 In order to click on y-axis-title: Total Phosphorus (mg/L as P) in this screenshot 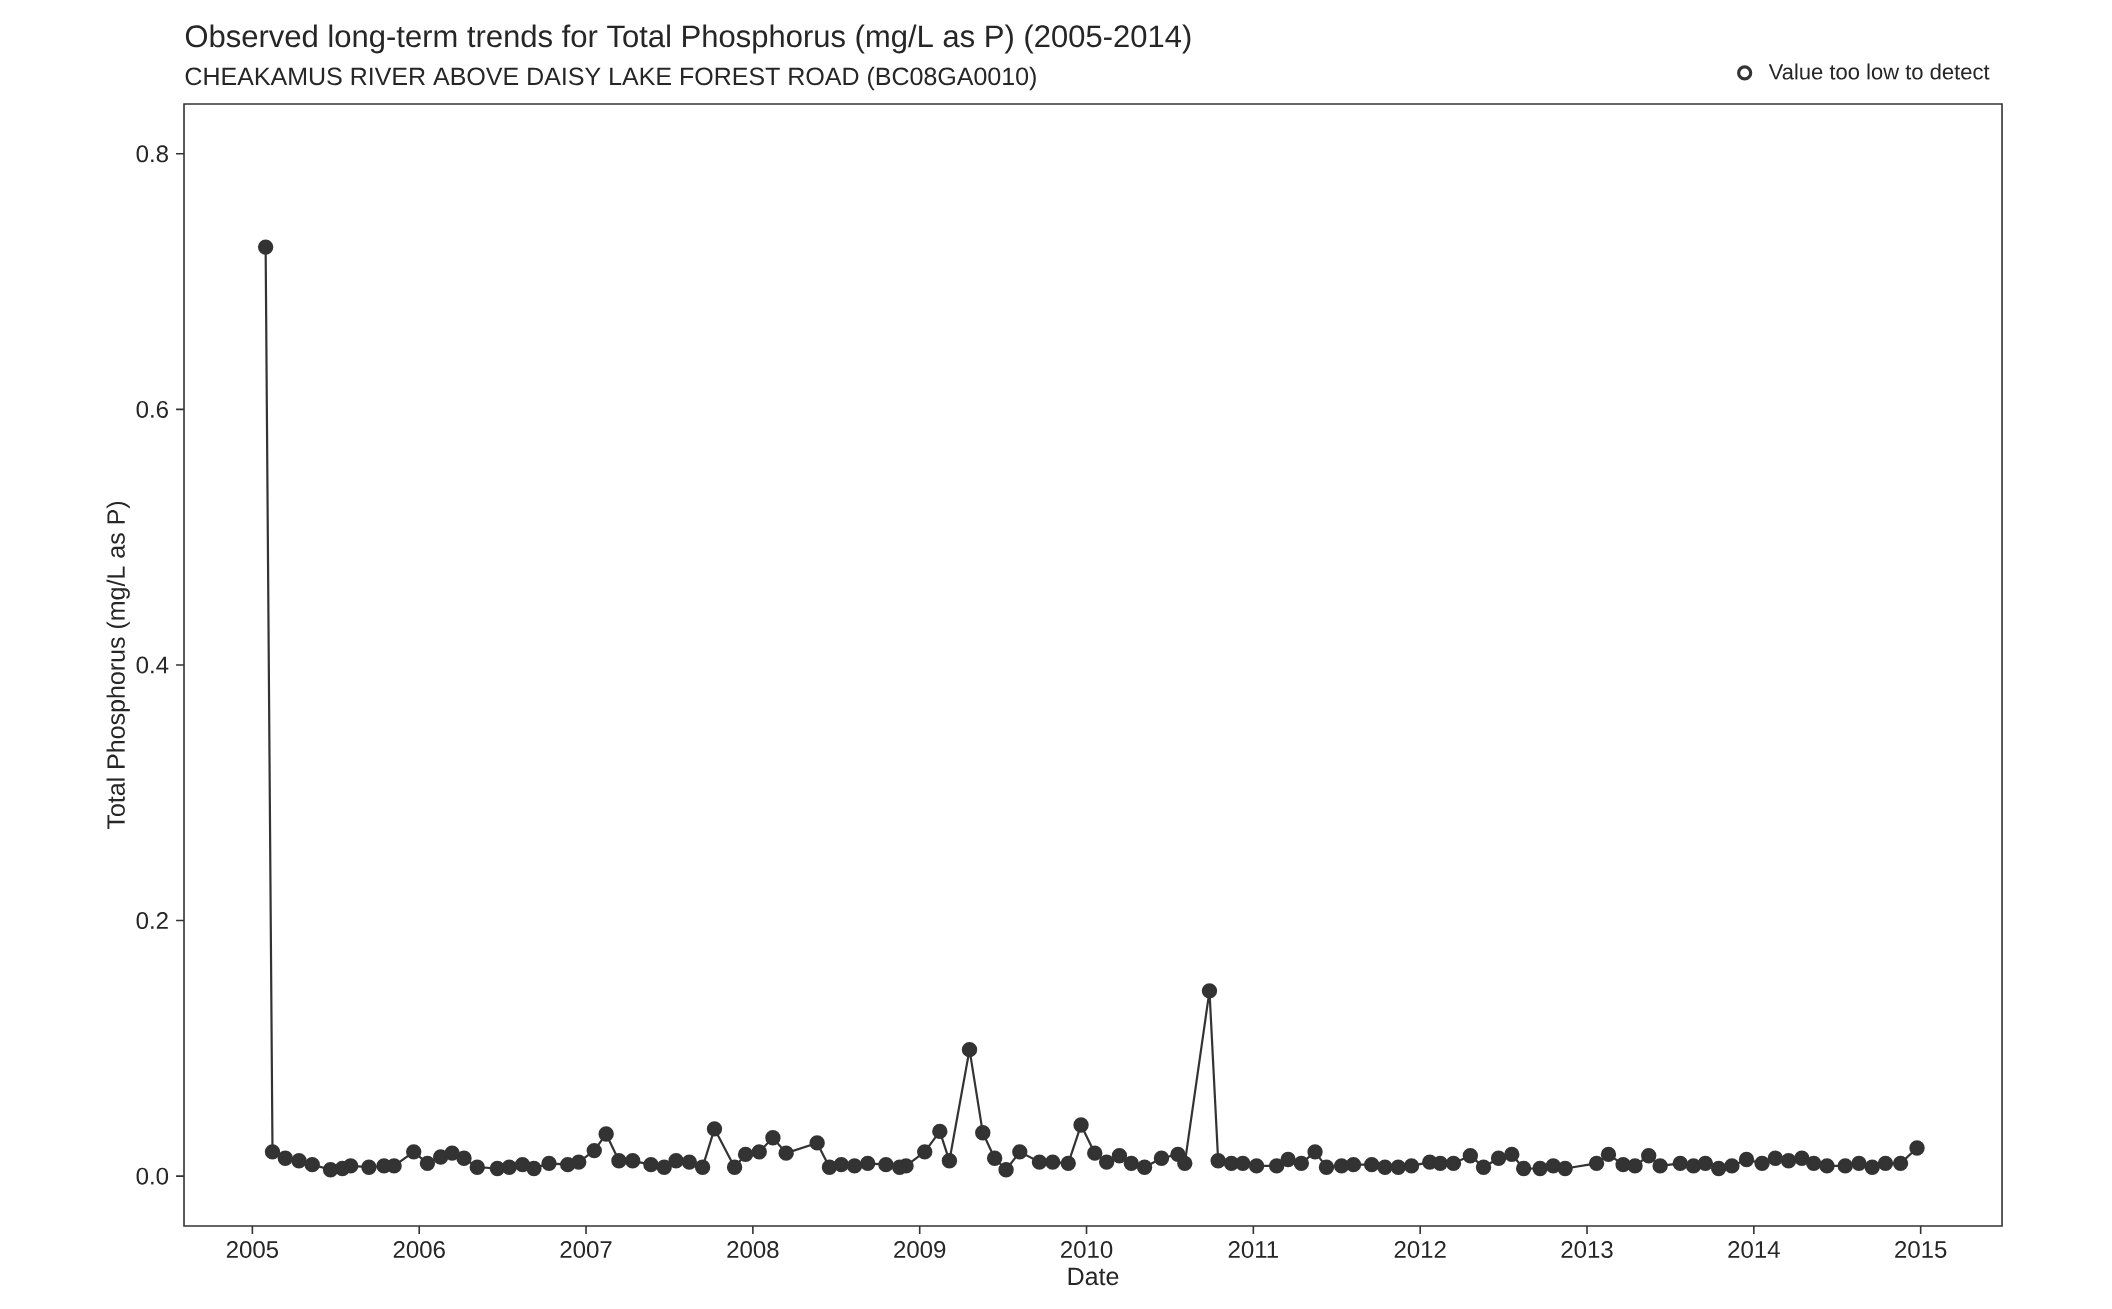, I will do `click(118, 665)`.